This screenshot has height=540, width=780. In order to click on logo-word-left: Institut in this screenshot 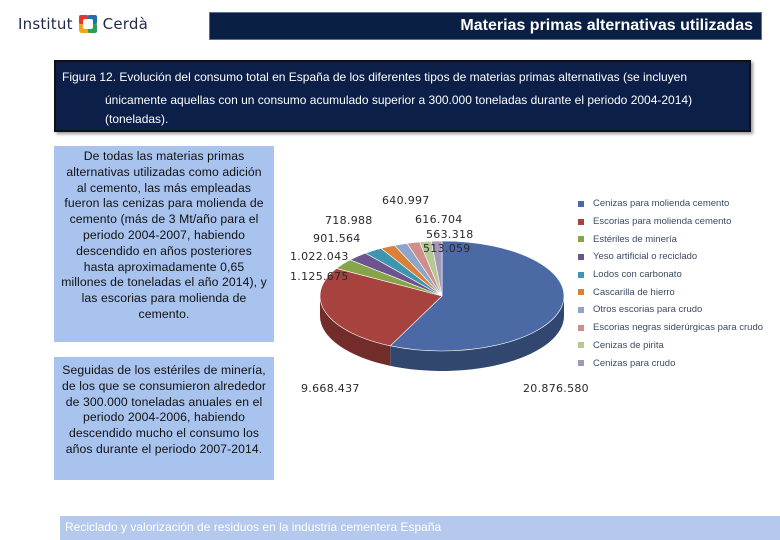, I will do `click(45, 24)`.